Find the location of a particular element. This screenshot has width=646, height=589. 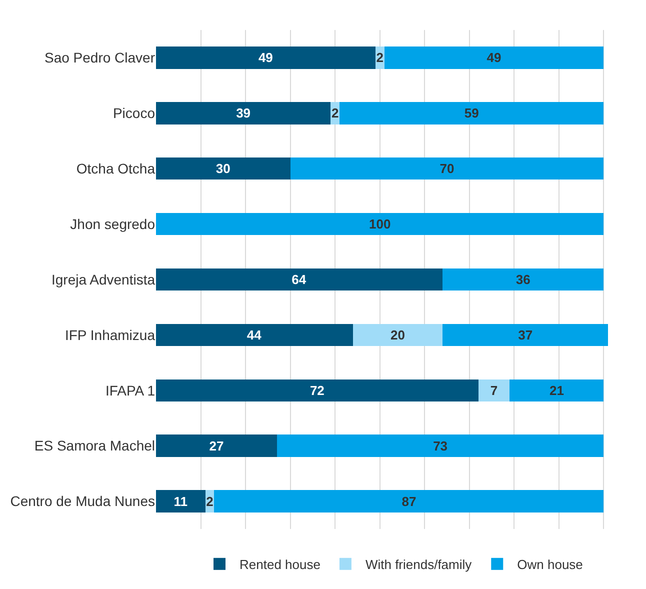

data-label: 20 is located at coordinates (398, 334).